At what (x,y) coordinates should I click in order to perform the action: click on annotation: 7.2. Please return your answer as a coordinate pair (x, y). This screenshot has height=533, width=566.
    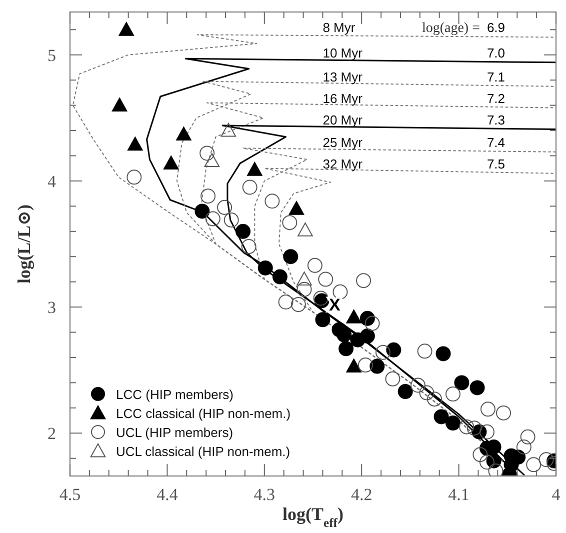
    Looking at the image, I should click on (496, 98).